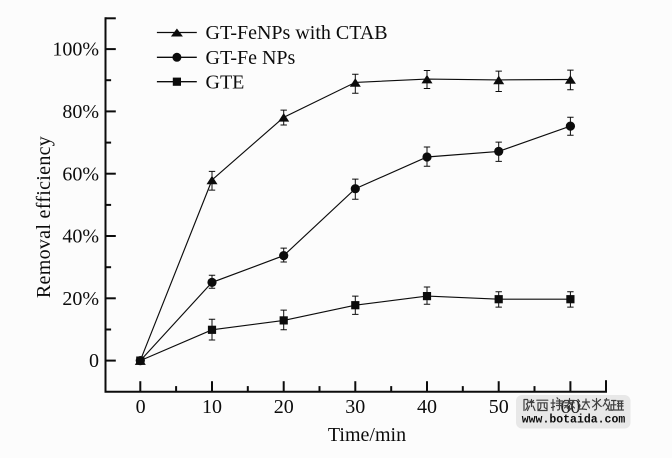 The width and height of the screenshot is (672, 458). I want to click on svg-text: 40, so click(427, 407).